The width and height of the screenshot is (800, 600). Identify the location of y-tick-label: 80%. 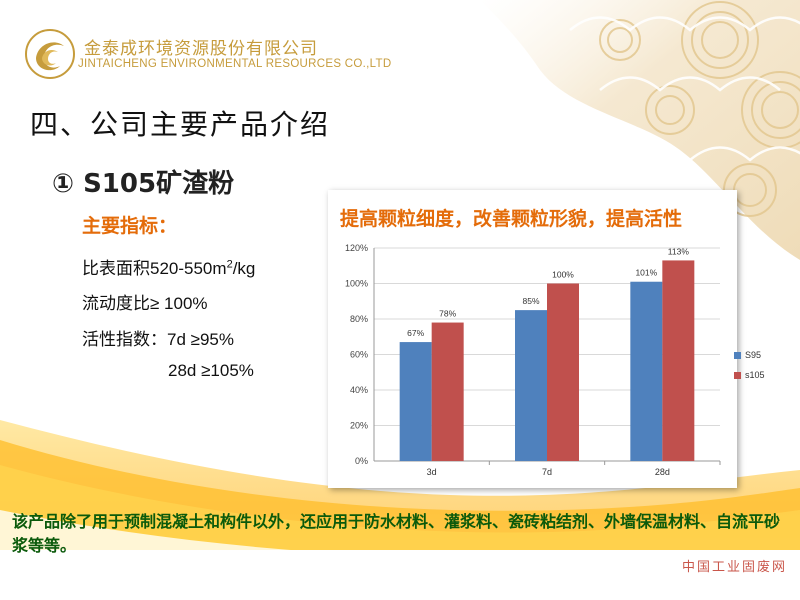
(359, 319).